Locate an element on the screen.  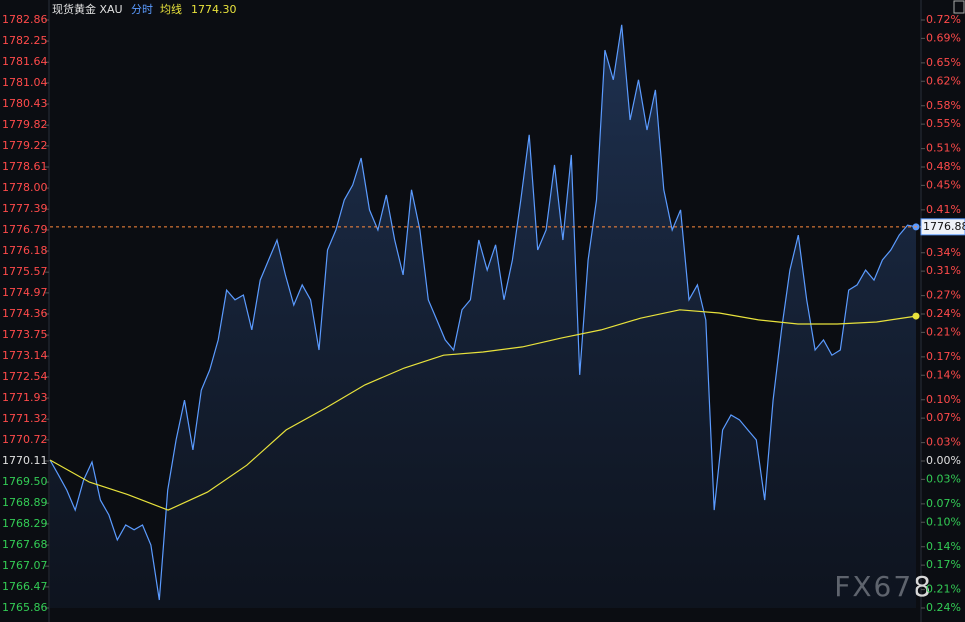
y-tick-label: 1765.86 is located at coordinates (25, 607).